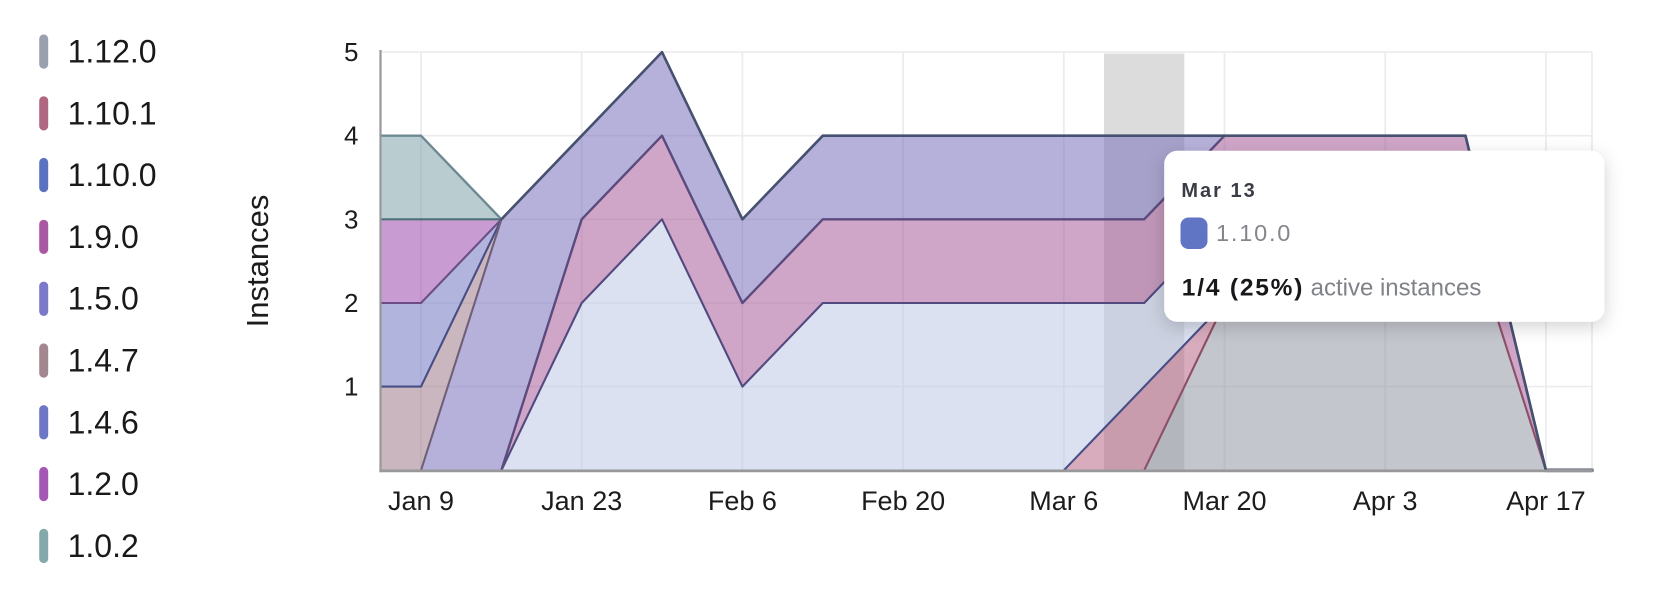 The image size is (1680, 592). Describe the element at coordinates (903, 501) in the screenshot. I see `svg-text: Feb 20` at that location.